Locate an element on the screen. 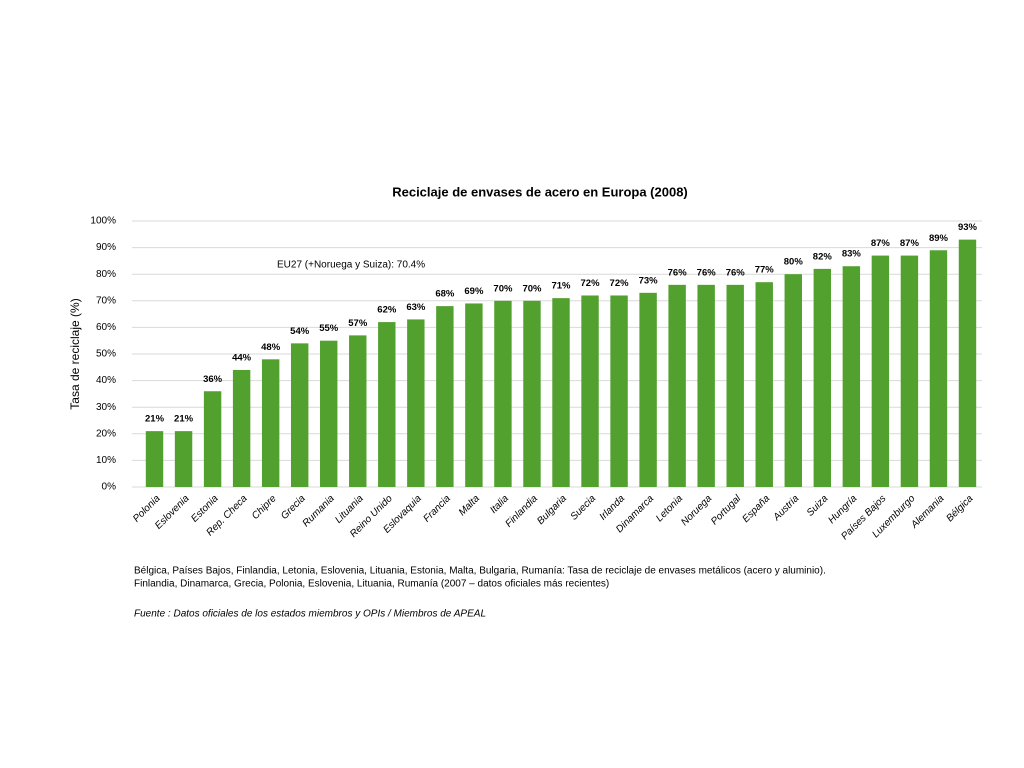  value-label: 69% is located at coordinates (474, 291).